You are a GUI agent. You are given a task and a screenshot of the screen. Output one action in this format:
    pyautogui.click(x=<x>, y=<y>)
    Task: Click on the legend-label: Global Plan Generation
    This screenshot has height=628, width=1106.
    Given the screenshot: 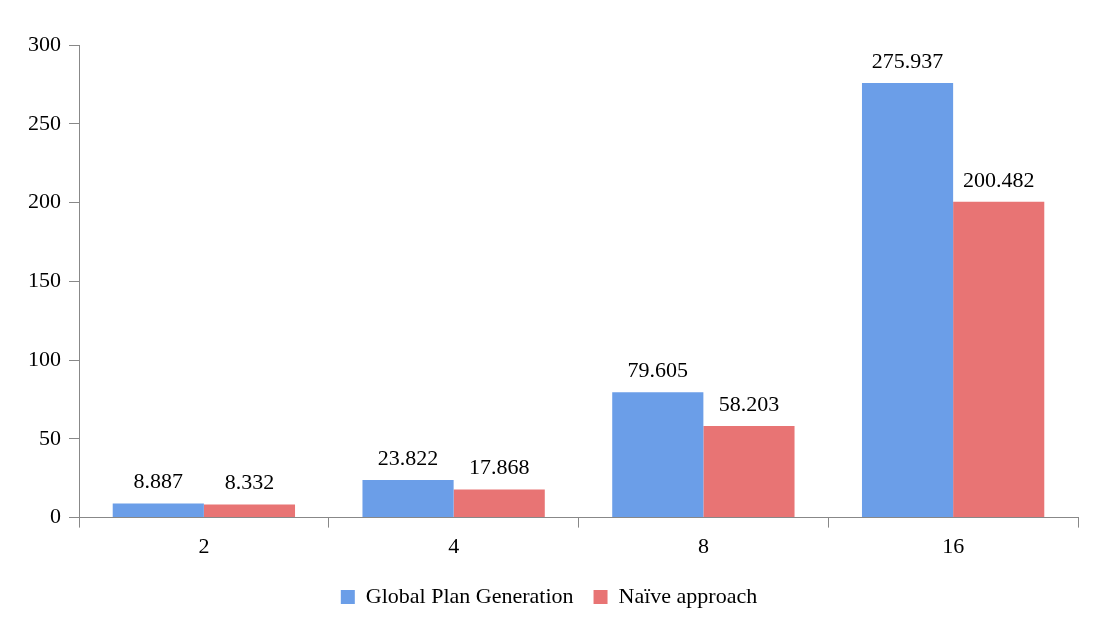 What is the action you would take?
    pyautogui.click(x=469, y=595)
    